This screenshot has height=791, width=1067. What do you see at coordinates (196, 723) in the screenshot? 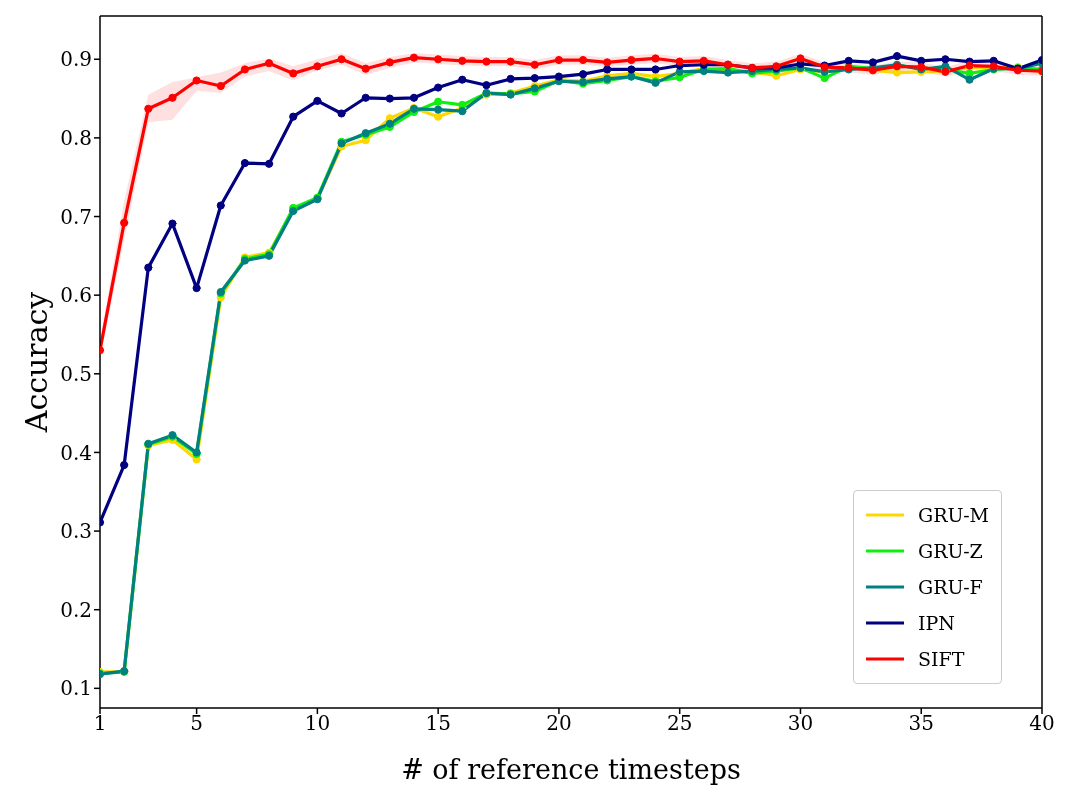
I see `x-tick-label: 5` at bounding box center [196, 723].